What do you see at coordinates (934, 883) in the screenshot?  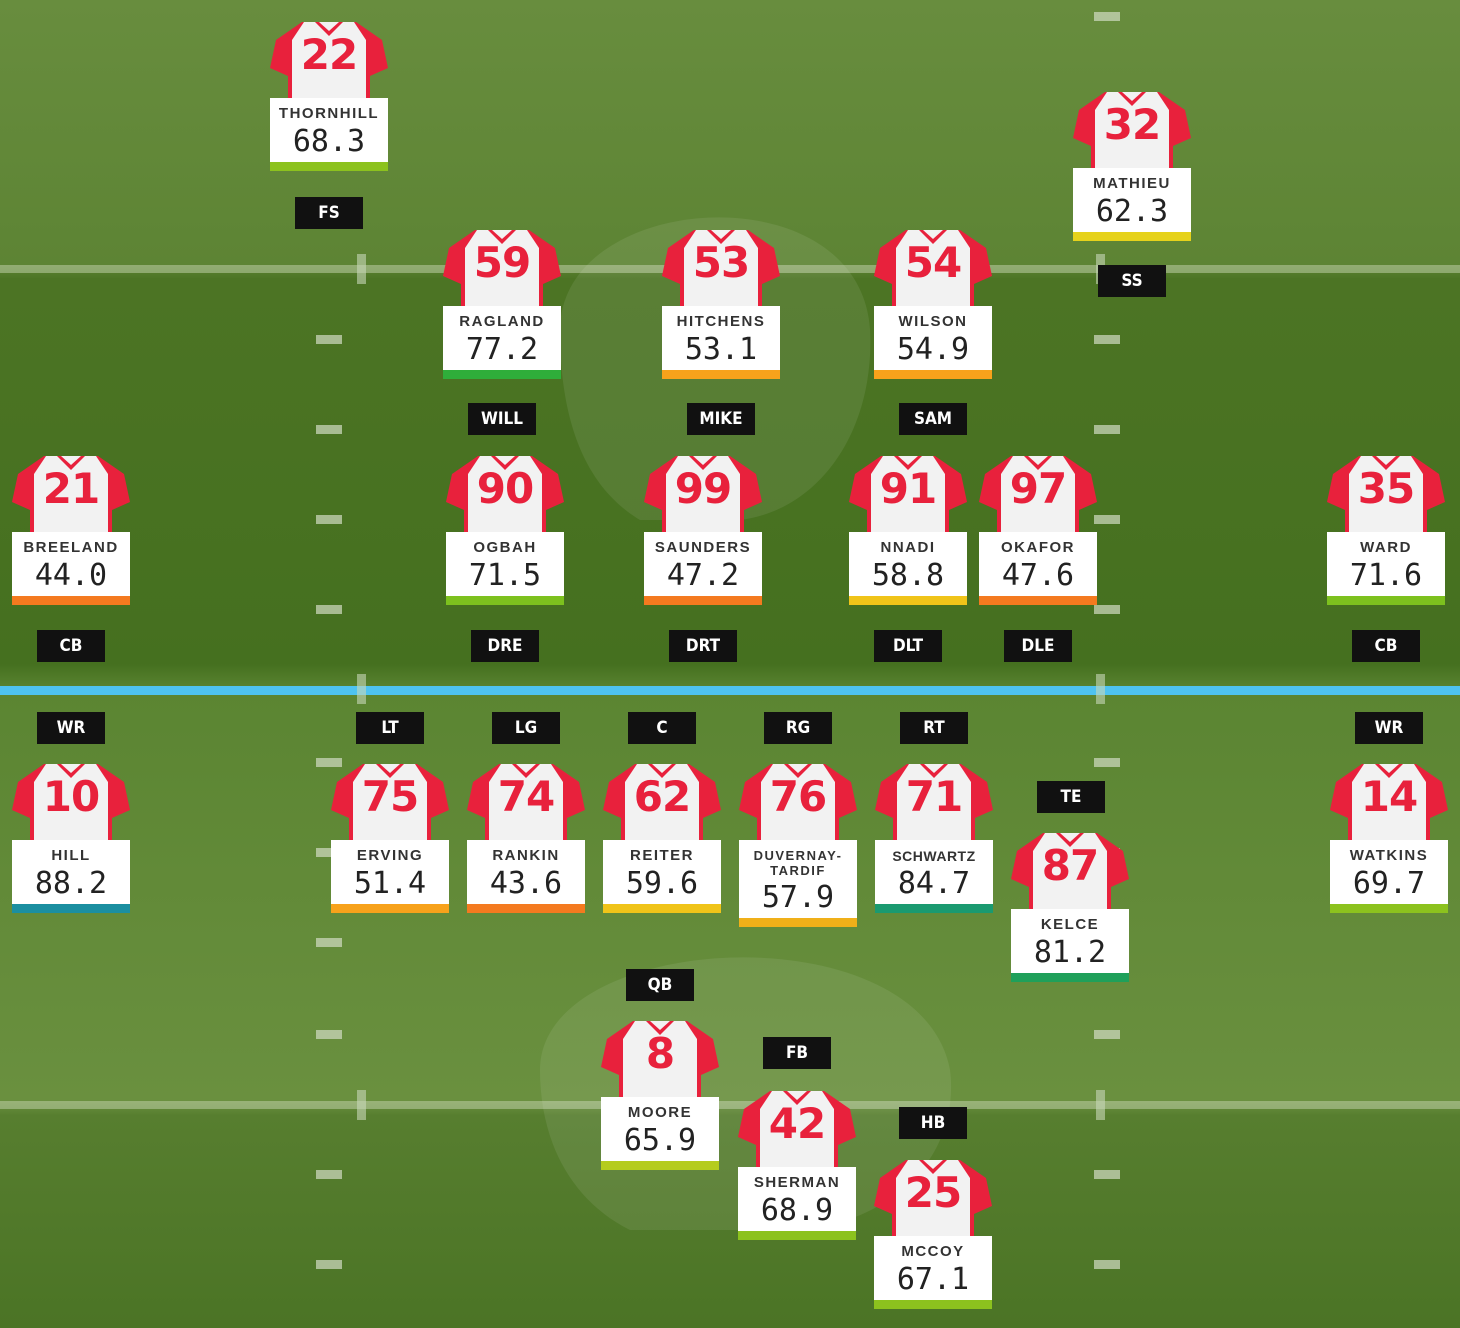 I see `player-grade: 84.7` at bounding box center [934, 883].